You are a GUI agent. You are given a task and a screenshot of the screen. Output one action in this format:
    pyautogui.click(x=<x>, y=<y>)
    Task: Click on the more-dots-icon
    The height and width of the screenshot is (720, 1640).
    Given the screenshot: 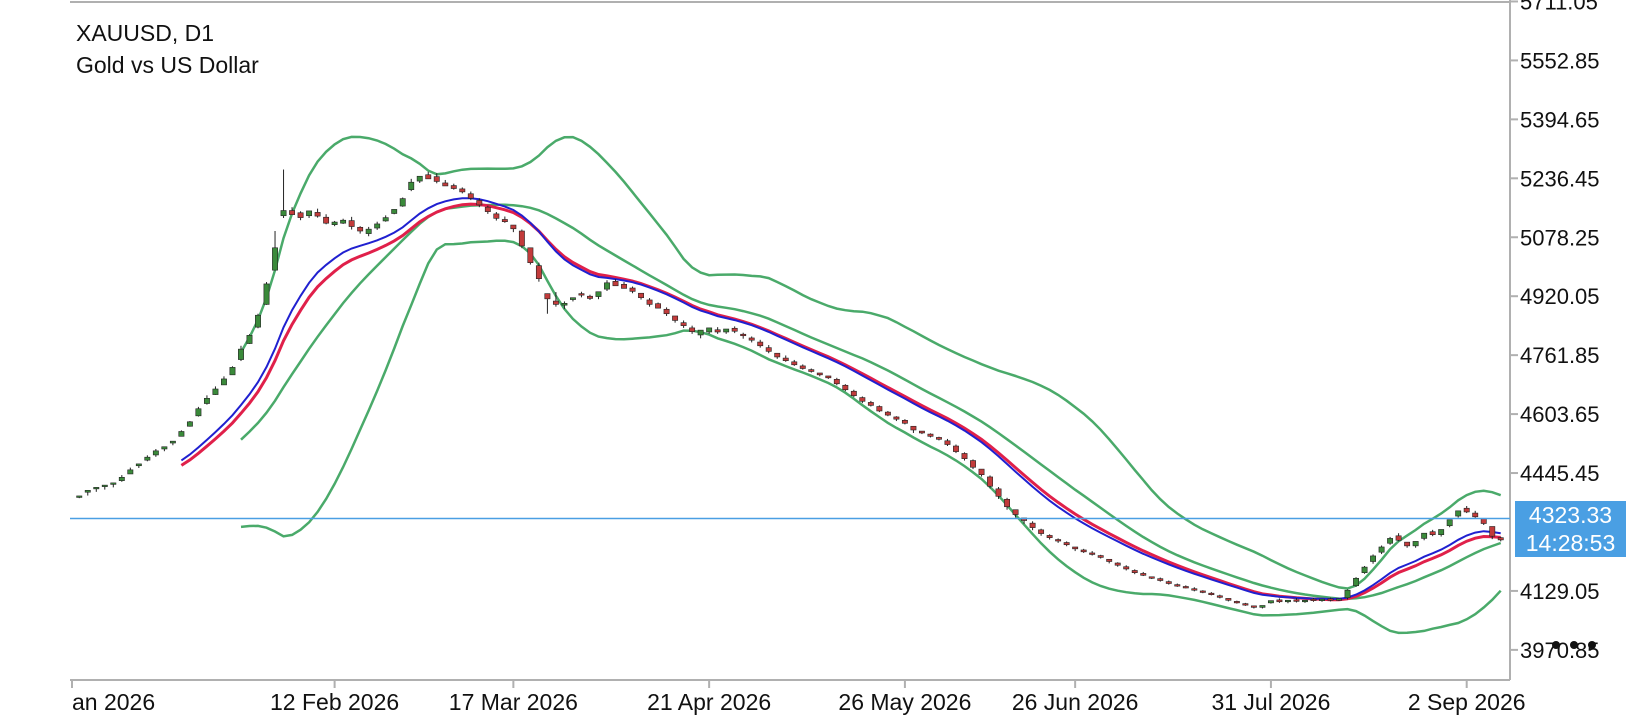 What is the action you would take?
    pyautogui.click(x=1574, y=645)
    